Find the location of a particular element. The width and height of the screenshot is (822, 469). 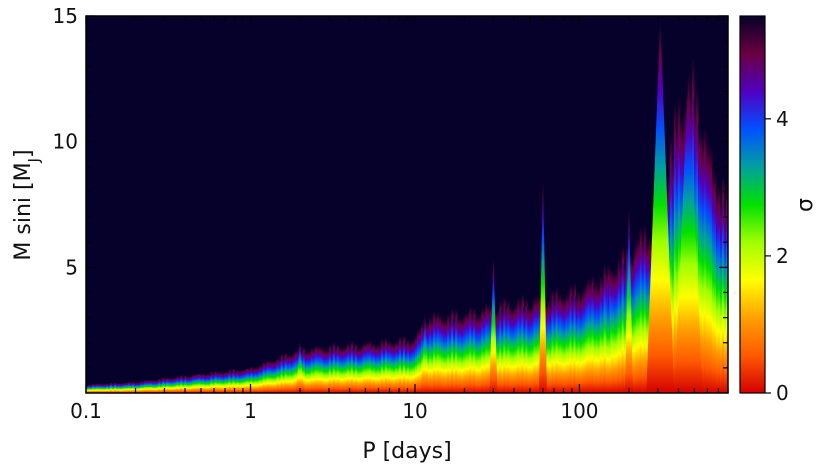

x-tick-label: 100 is located at coordinates (579, 411).